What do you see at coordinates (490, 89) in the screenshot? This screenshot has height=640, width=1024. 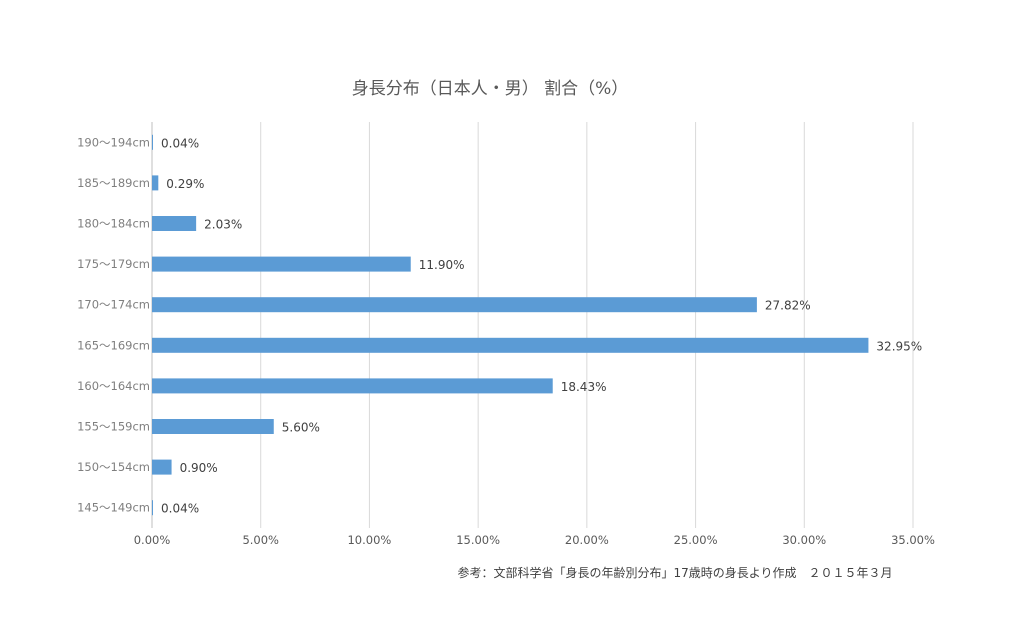 I see `chart-title: 身長分布（日本人・男） 割合（%）` at bounding box center [490, 89].